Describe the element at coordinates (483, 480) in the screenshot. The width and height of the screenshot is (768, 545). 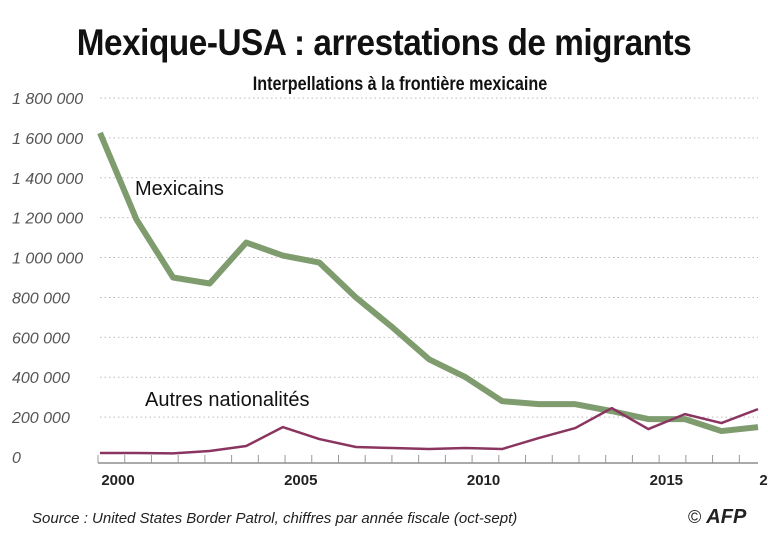
I see `x-tick-label: 2010` at that location.